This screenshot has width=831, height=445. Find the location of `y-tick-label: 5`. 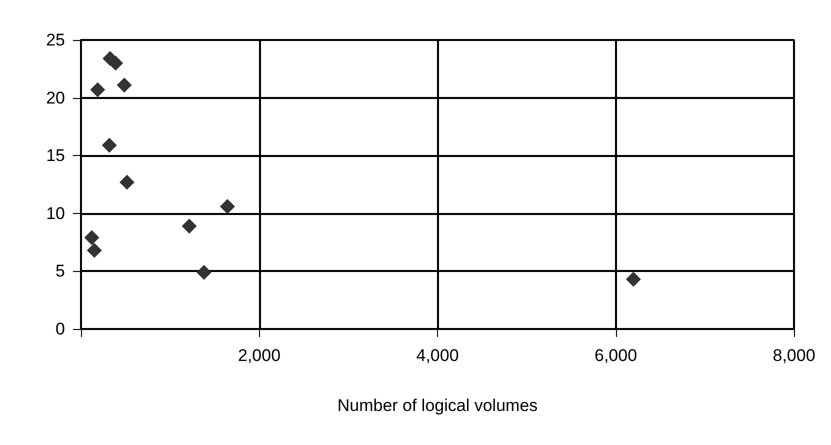

y-tick-label: 5 is located at coordinates (60, 271).